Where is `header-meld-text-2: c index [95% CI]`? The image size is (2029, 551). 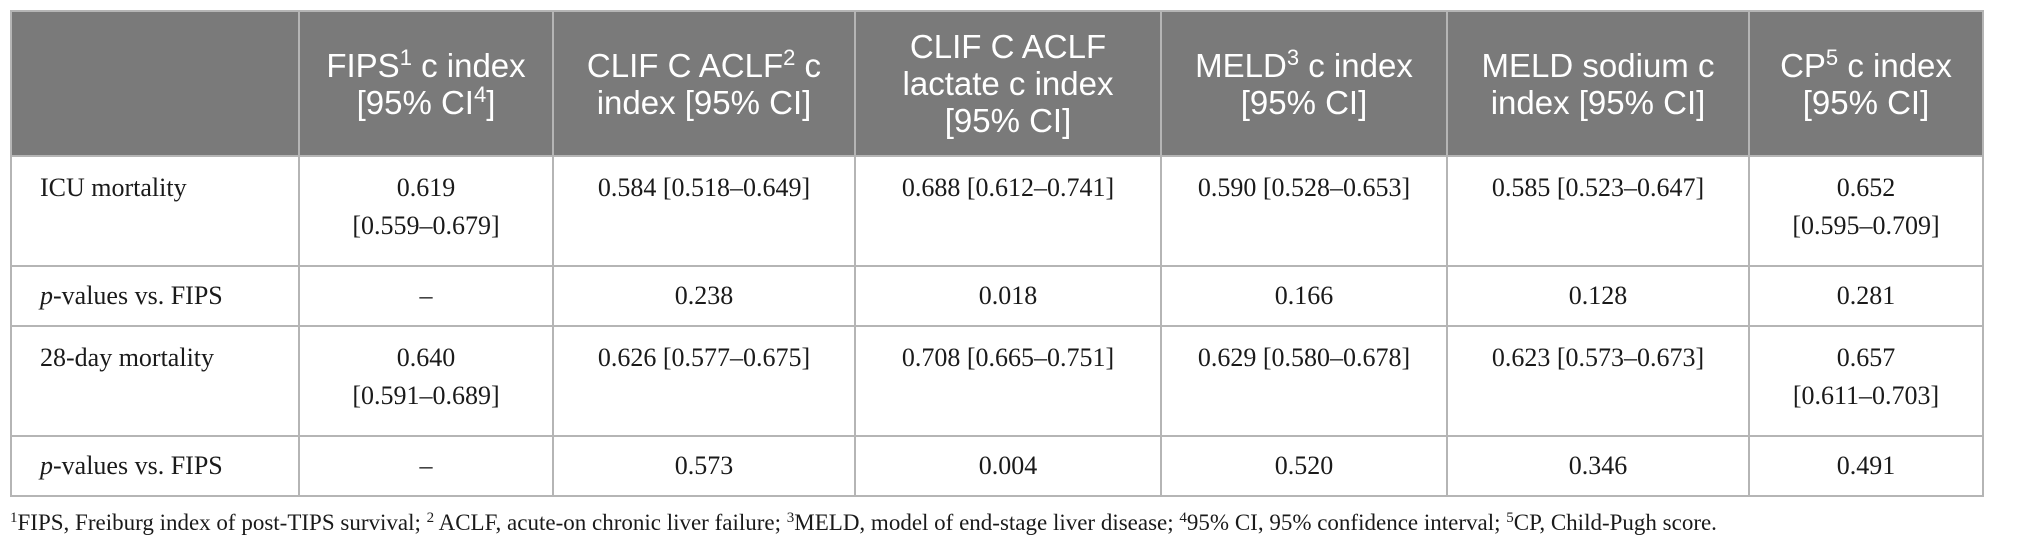 header-meld-text-2: c index [95% CI] is located at coordinates (1326, 83).